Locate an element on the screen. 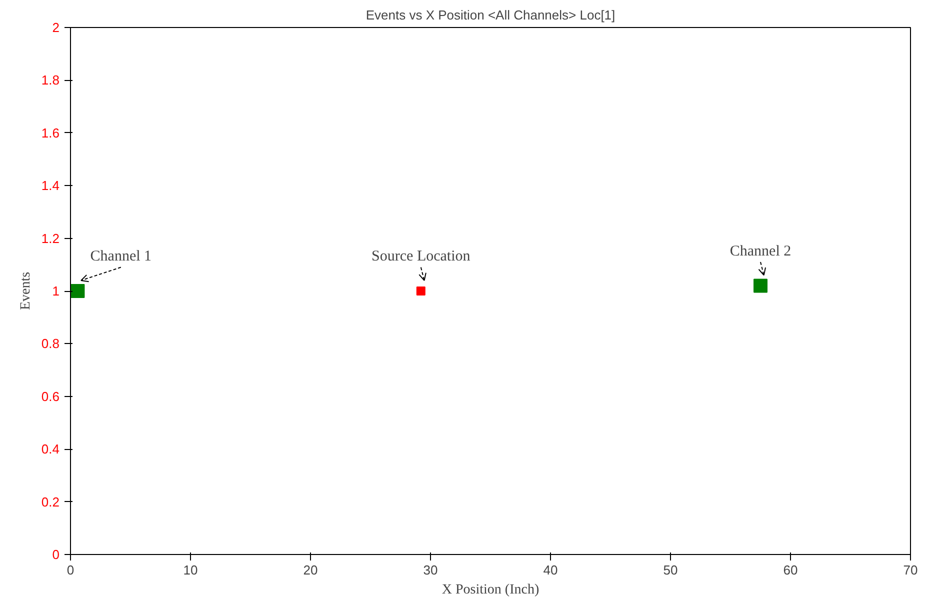  annotation: Channel 1 is located at coordinates (121, 256).